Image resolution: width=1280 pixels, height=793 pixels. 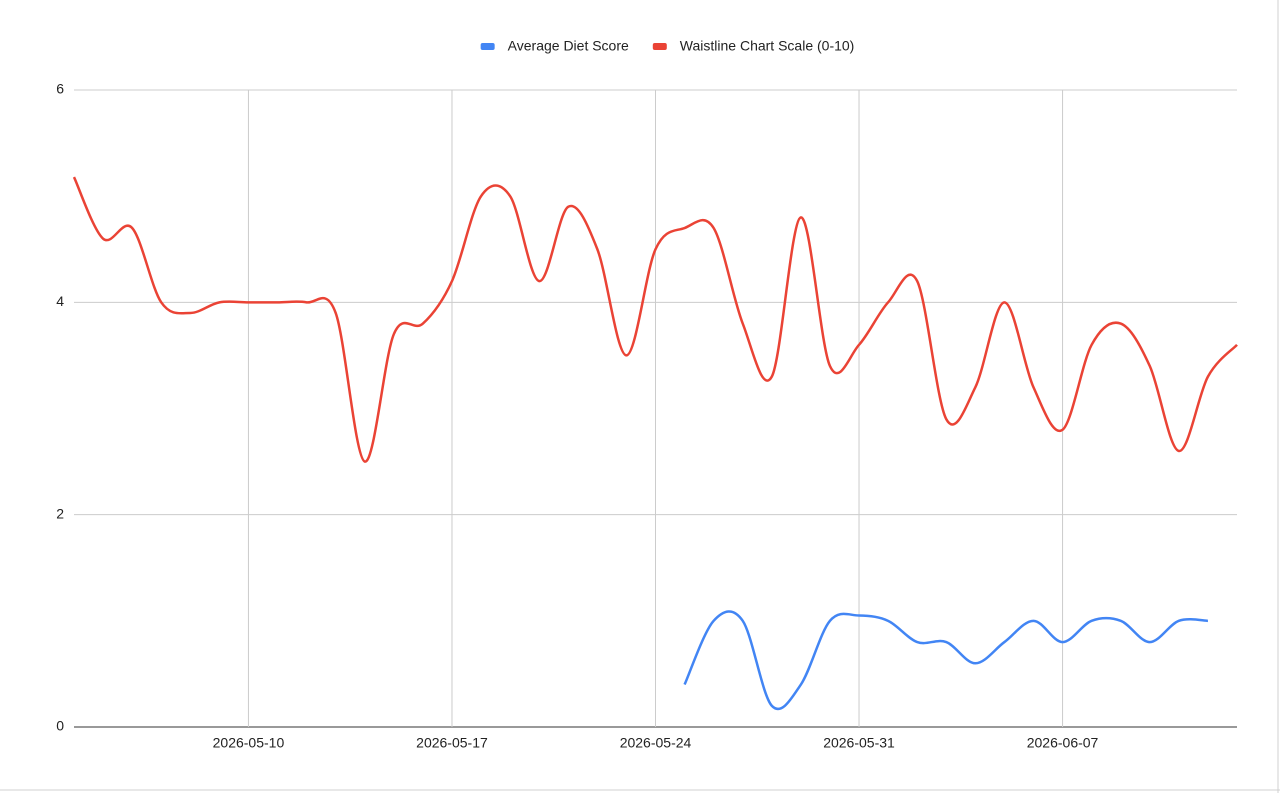 What do you see at coordinates (249, 743) in the screenshot?
I see `x-tick-label: 2026-05-10` at bounding box center [249, 743].